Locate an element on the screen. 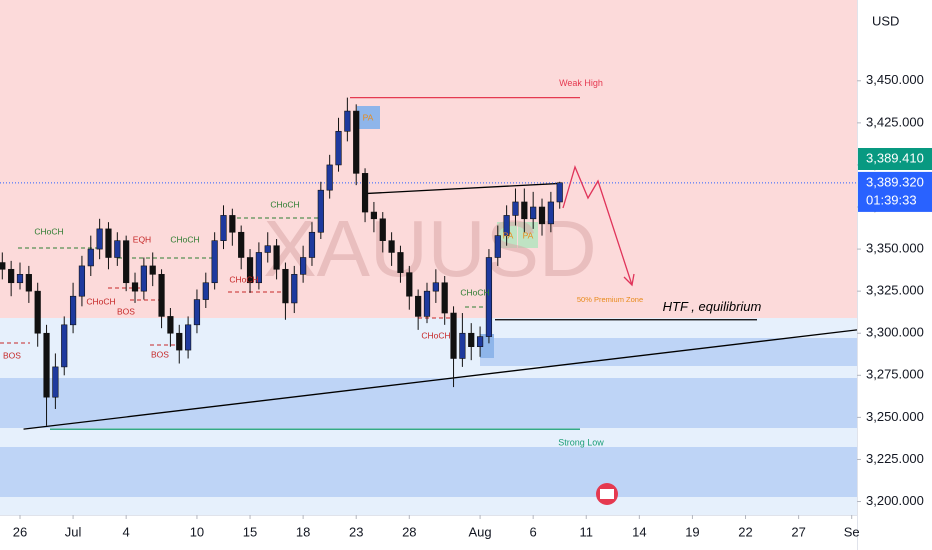 The image size is (932, 550). x-tick-label: 26 is located at coordinates (20, 531).